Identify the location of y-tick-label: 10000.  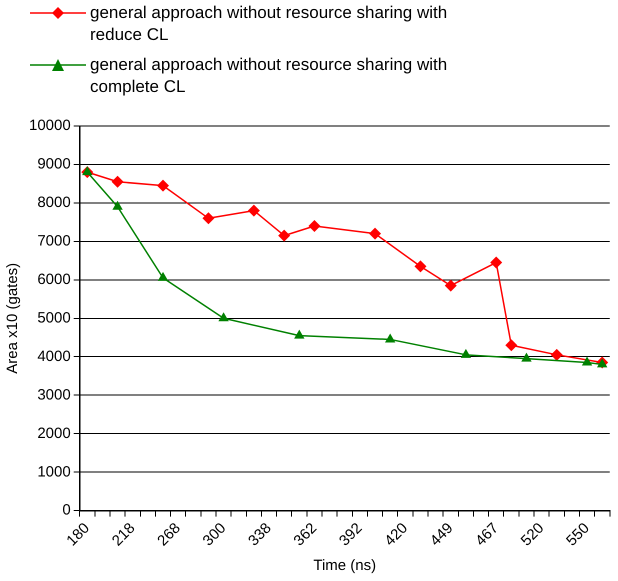
(49, 125).